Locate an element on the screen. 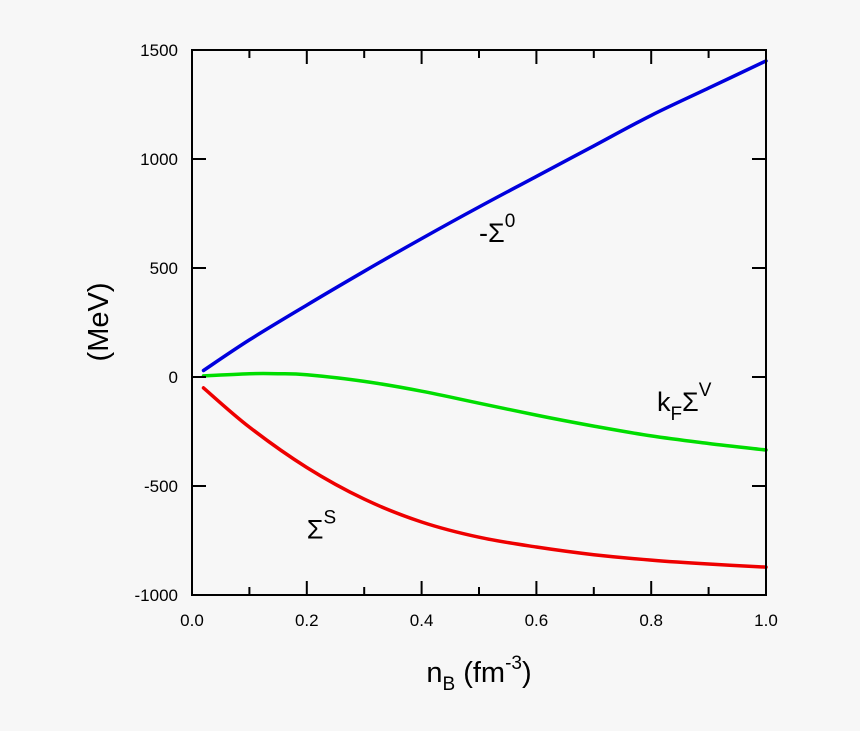 The width and height of the screenshot is (860, 731). y-tick-label: 1000 is located at coordinates (159, 159).